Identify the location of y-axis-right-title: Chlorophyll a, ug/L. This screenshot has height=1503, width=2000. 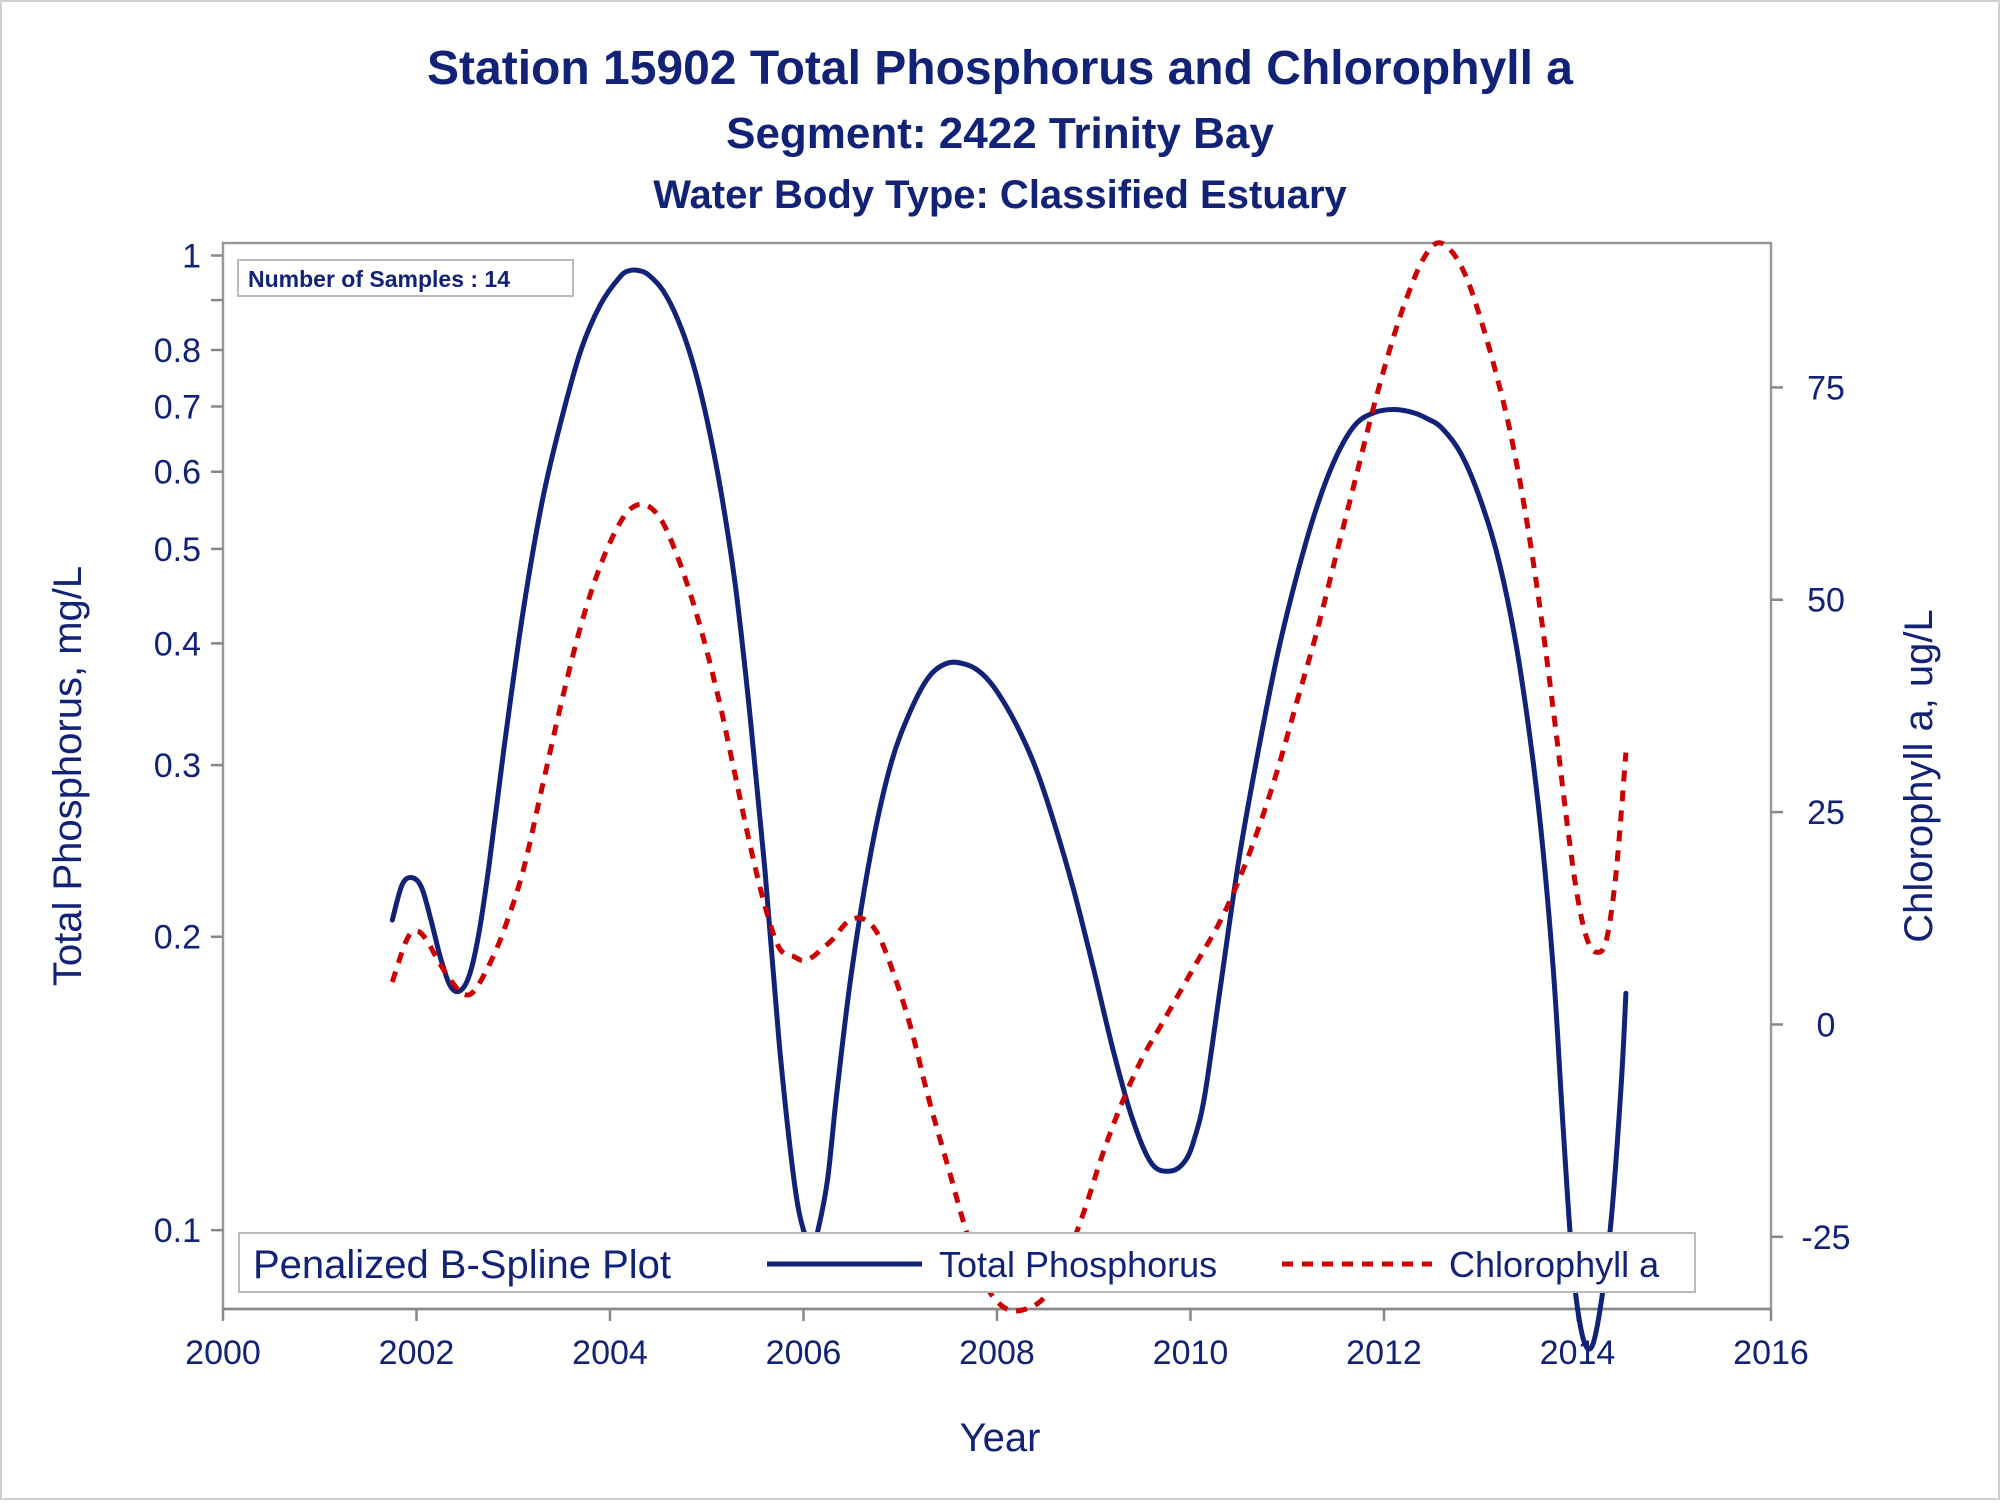
(1919, 776).